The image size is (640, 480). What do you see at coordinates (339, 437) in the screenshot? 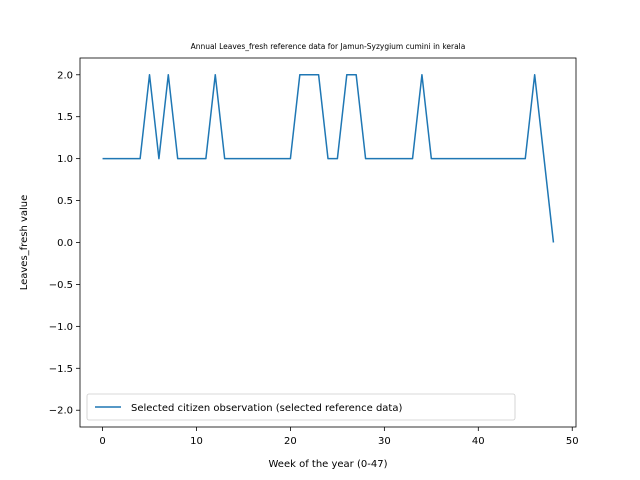
I see `x-axis-ticks: 0 10 20 30 40 50` at bounding box center [339, 437].